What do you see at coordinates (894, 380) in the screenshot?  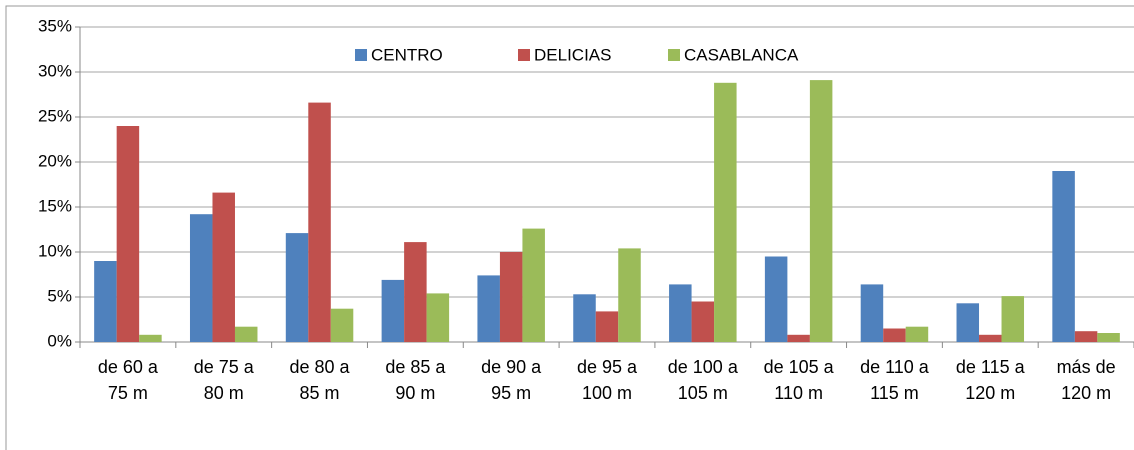 I see `x-tick-label: de 110 a 115 m` at bounding box center [894, 380].